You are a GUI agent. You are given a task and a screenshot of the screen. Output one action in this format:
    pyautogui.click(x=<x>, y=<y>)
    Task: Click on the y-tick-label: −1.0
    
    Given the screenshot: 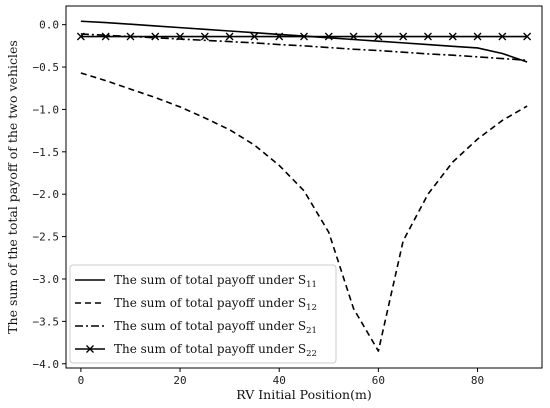 What is the action you would take?
    pyautogui.click(x=46, y=109)
    